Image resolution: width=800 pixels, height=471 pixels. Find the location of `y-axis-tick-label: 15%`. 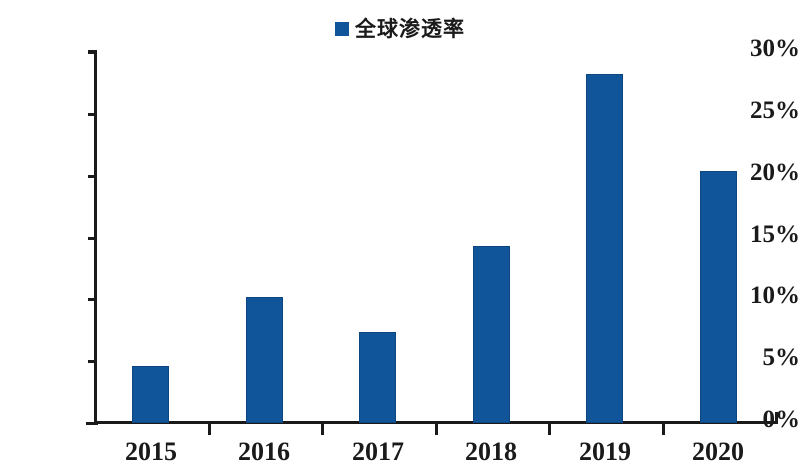

y-axis-tick-label: 15% is located at coordinates (775, 234).